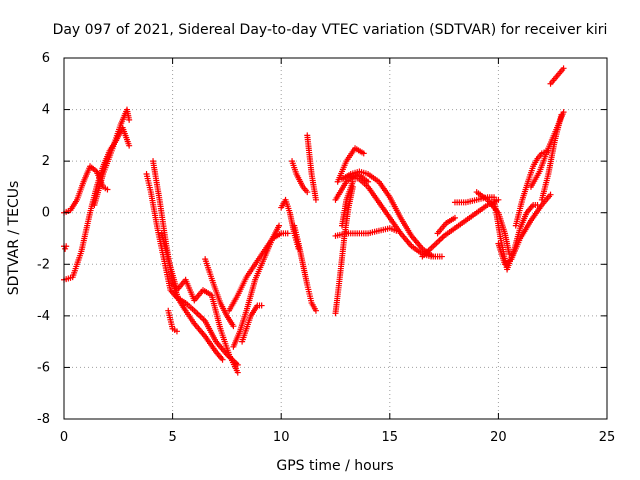  I want to click on x-tick-label: 5, so click(172, 437).